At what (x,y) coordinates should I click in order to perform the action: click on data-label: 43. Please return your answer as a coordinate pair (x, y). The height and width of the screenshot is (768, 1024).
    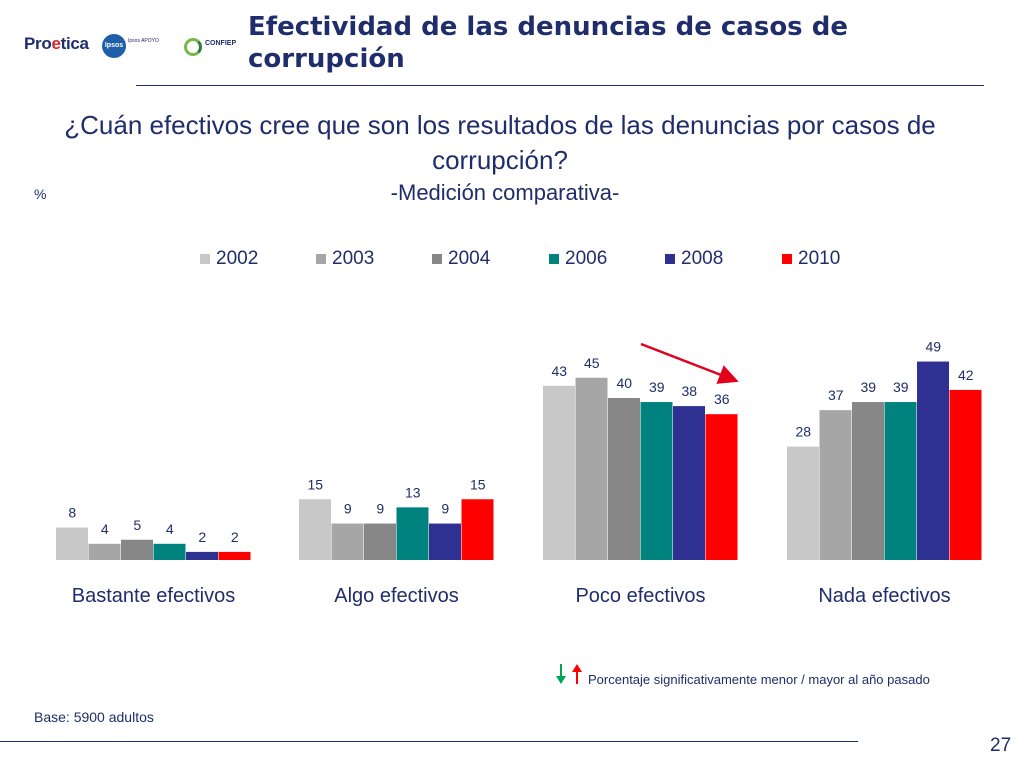
    Looking at the image, I should click on (559, 371).